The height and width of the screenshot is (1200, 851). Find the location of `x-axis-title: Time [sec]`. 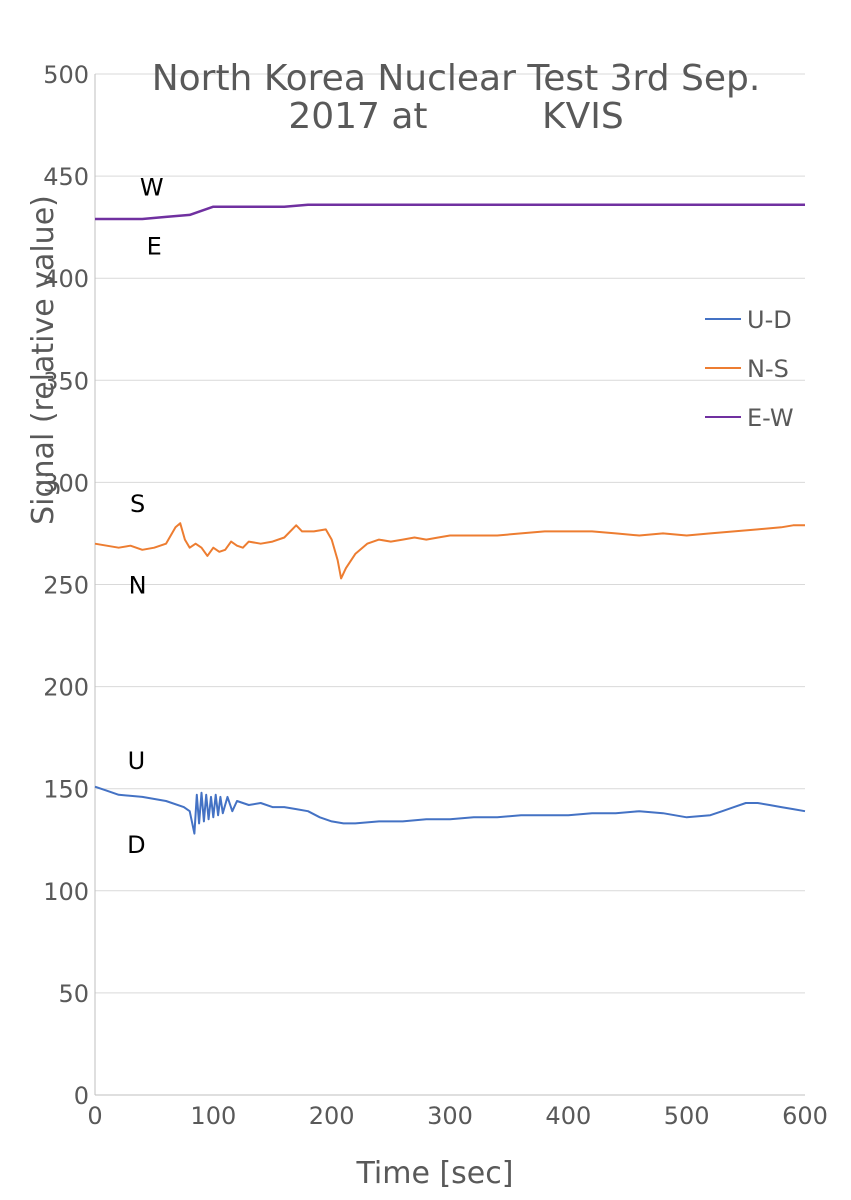

x-axis-title: Time [sec] is located at coordinates (435, 1173).